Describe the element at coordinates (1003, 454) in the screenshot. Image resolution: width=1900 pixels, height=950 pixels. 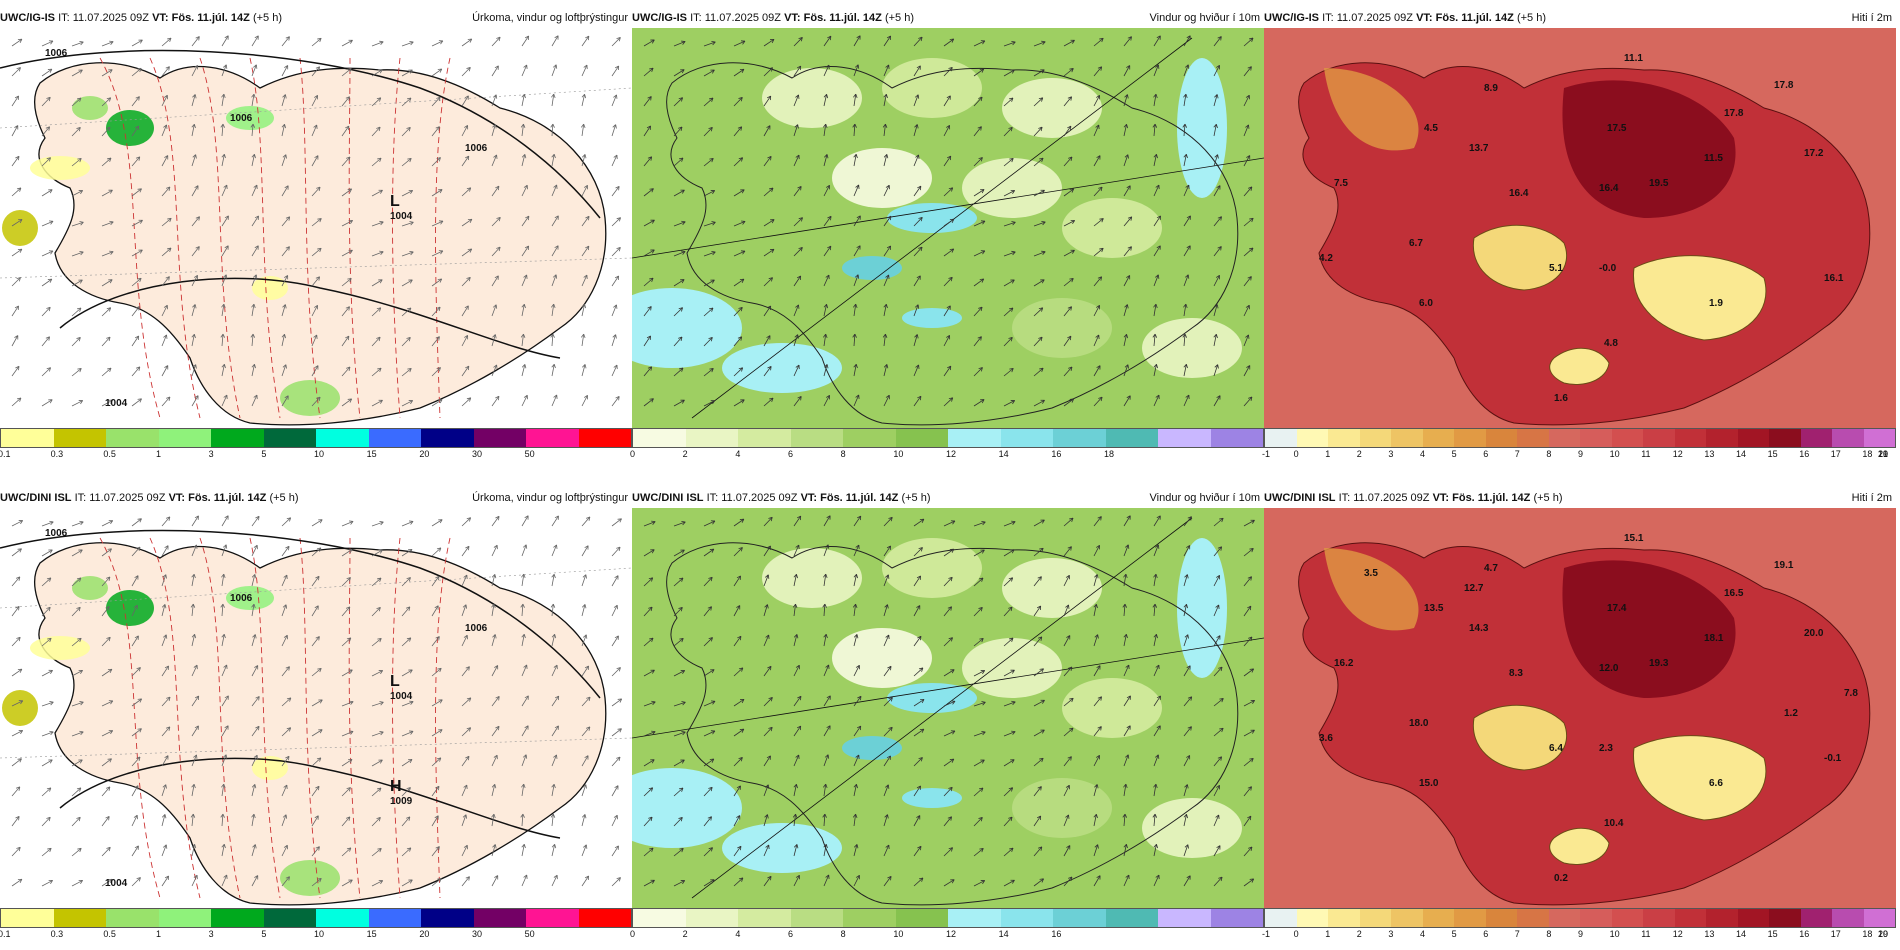
I see `color-bar-tick: 14` at that location.